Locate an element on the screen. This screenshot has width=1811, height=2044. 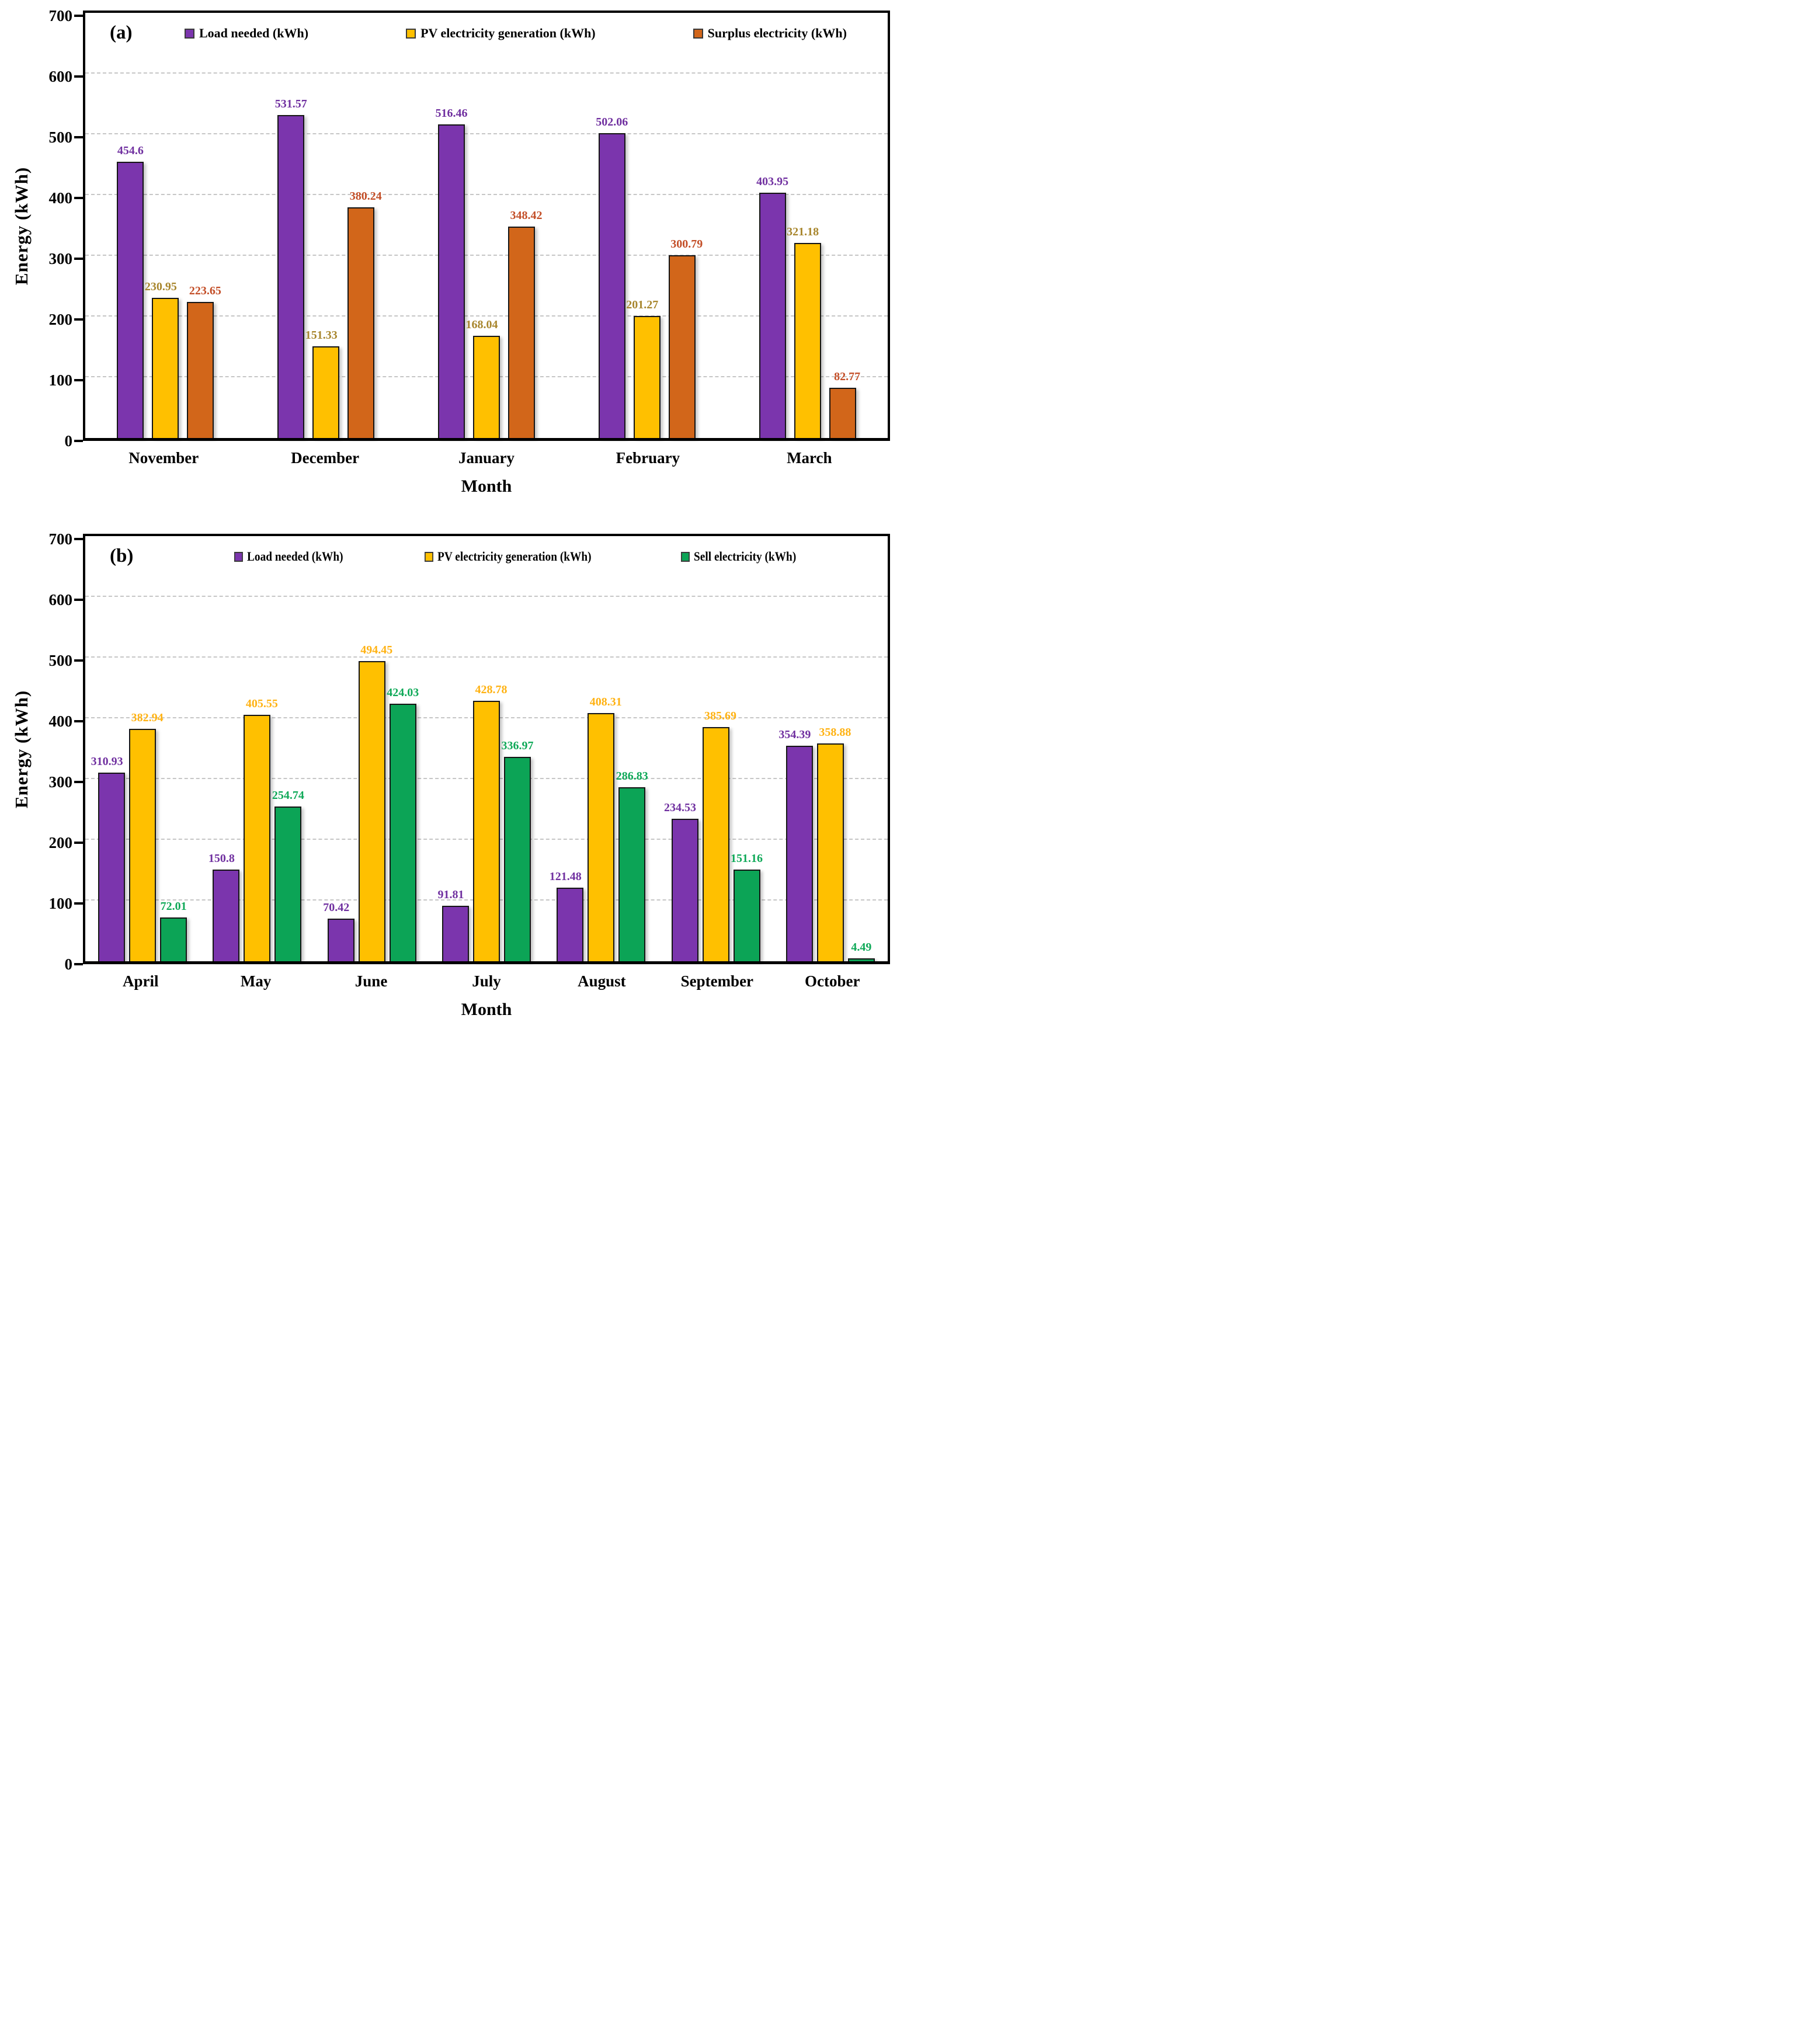
x-category-label: July is located at coordinates (486, 981).